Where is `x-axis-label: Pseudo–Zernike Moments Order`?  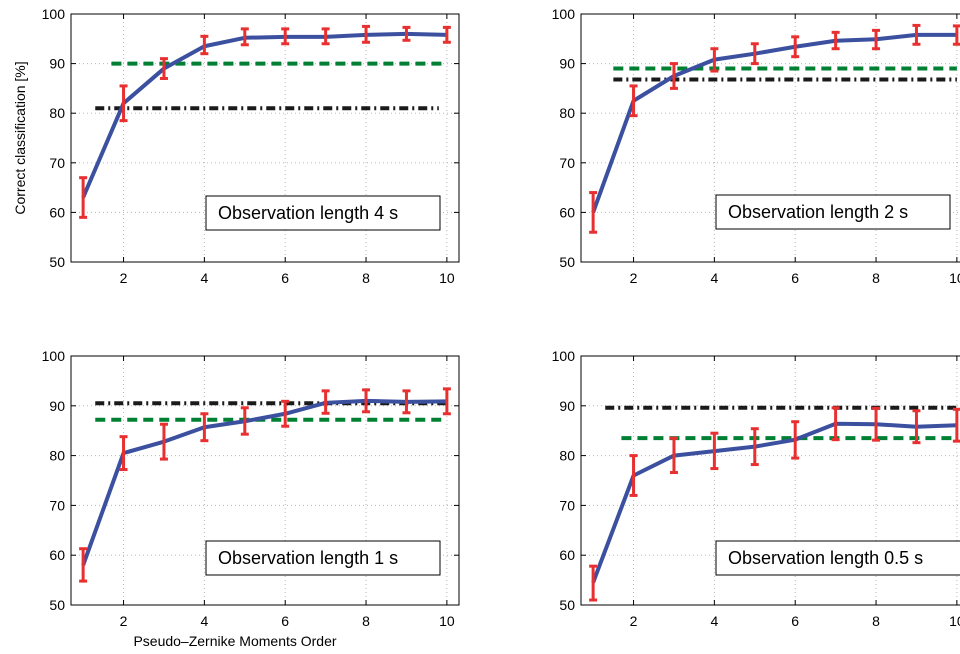 x-axis-label: Pseudo–Zernike Moments Order is located at coordinates (234, 641).